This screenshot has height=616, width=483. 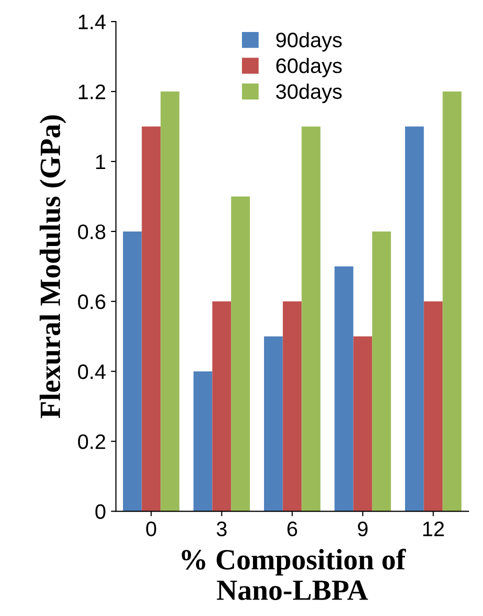 I want to click on y-tick-label: 1.2, so click(x=92, y=92).